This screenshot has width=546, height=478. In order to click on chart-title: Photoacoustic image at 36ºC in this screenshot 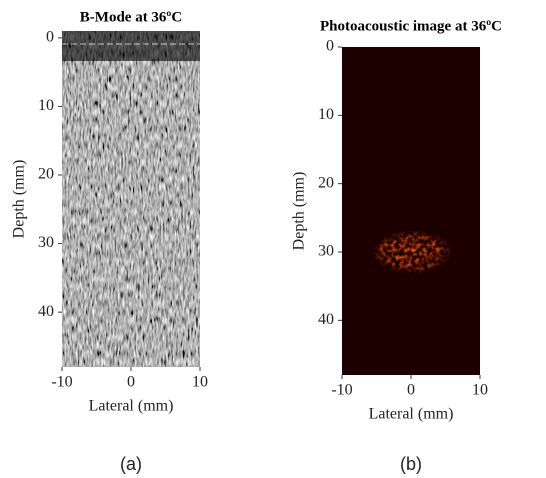, I will do `click(411, 26)`.